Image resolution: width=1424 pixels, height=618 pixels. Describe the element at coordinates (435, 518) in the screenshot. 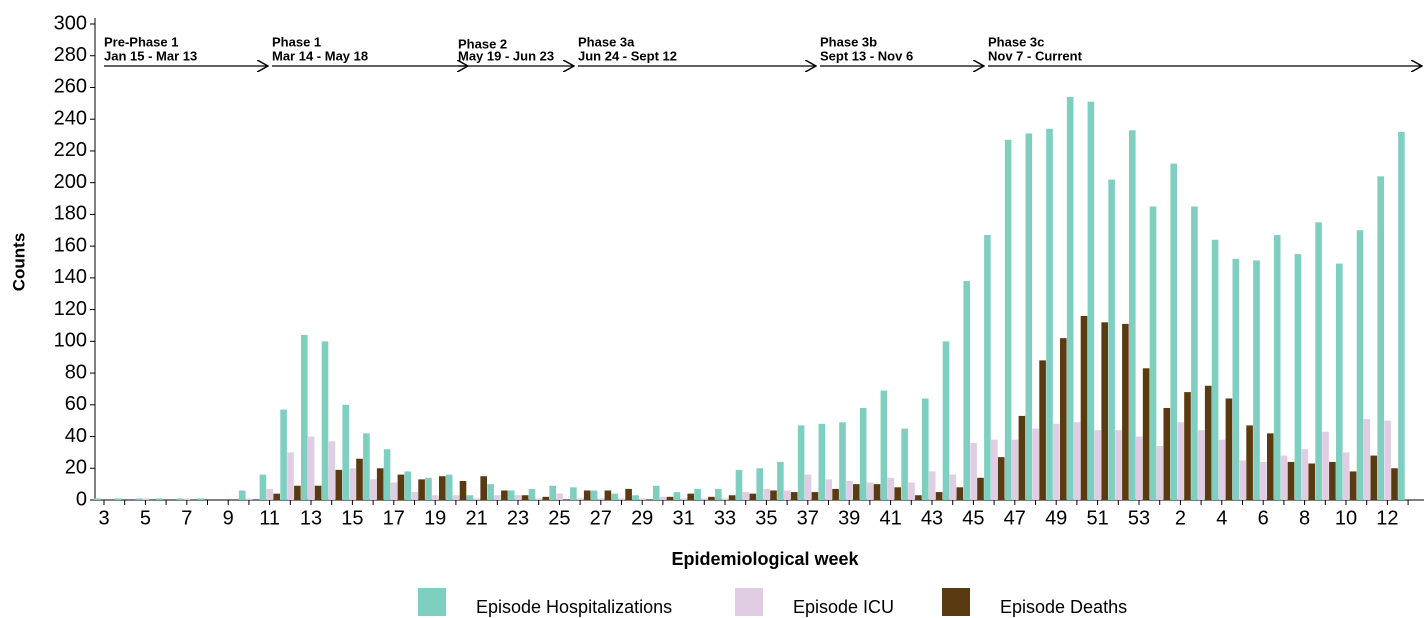

I see `x-tick-label: 19` at that location.